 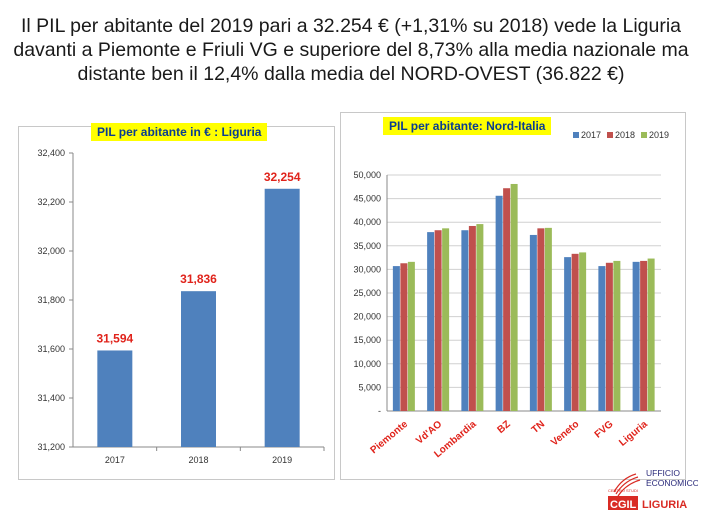 I want to click on liguria-chart-title: PIL per abitante in € : Liguria, so click(x=179, y=132).